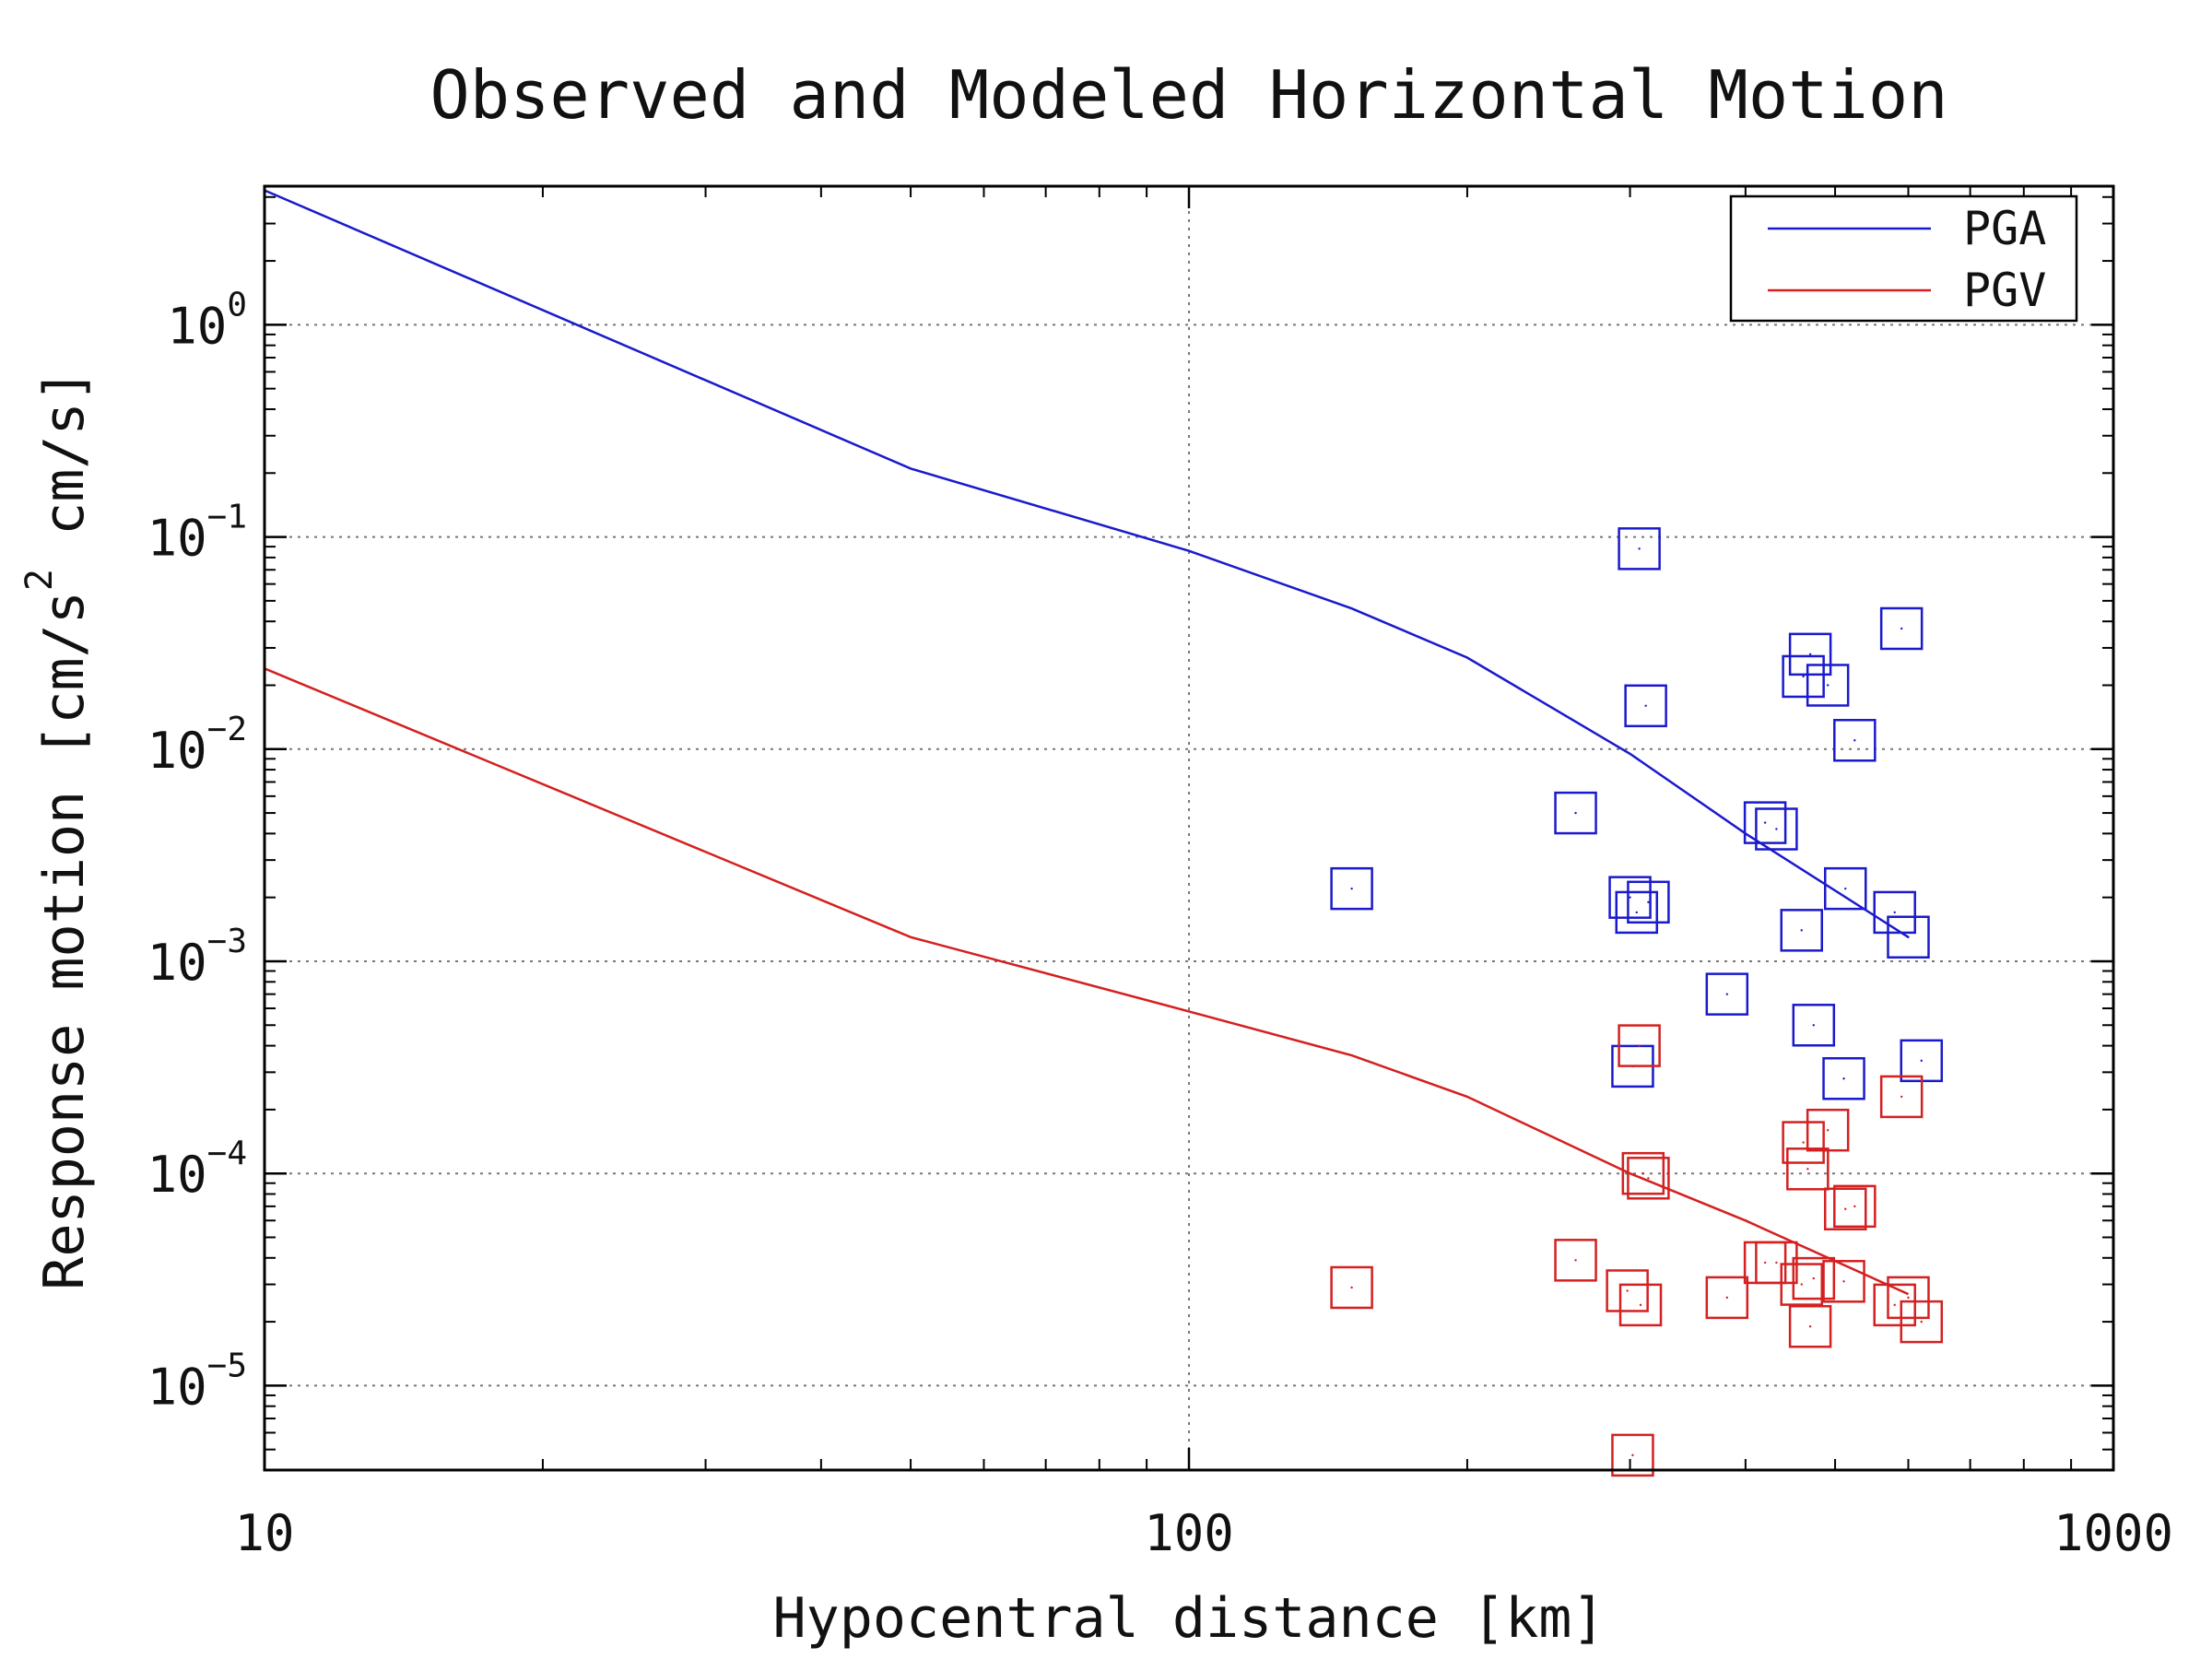 The width and height of the screenshot is (2212, 1659). What do you see at coordinates (197, 745) in the screenshot?
I see `y-tick-label: 10⁻²` at bounding box center [197, 745].